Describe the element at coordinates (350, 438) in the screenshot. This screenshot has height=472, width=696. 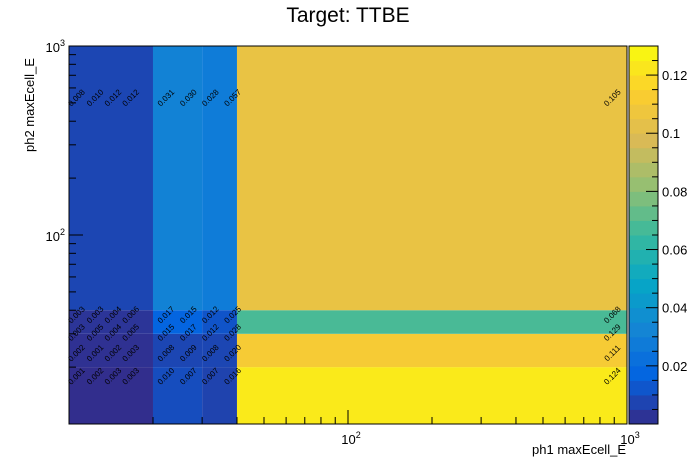
I see `x-tick-label: 10²` at that location.